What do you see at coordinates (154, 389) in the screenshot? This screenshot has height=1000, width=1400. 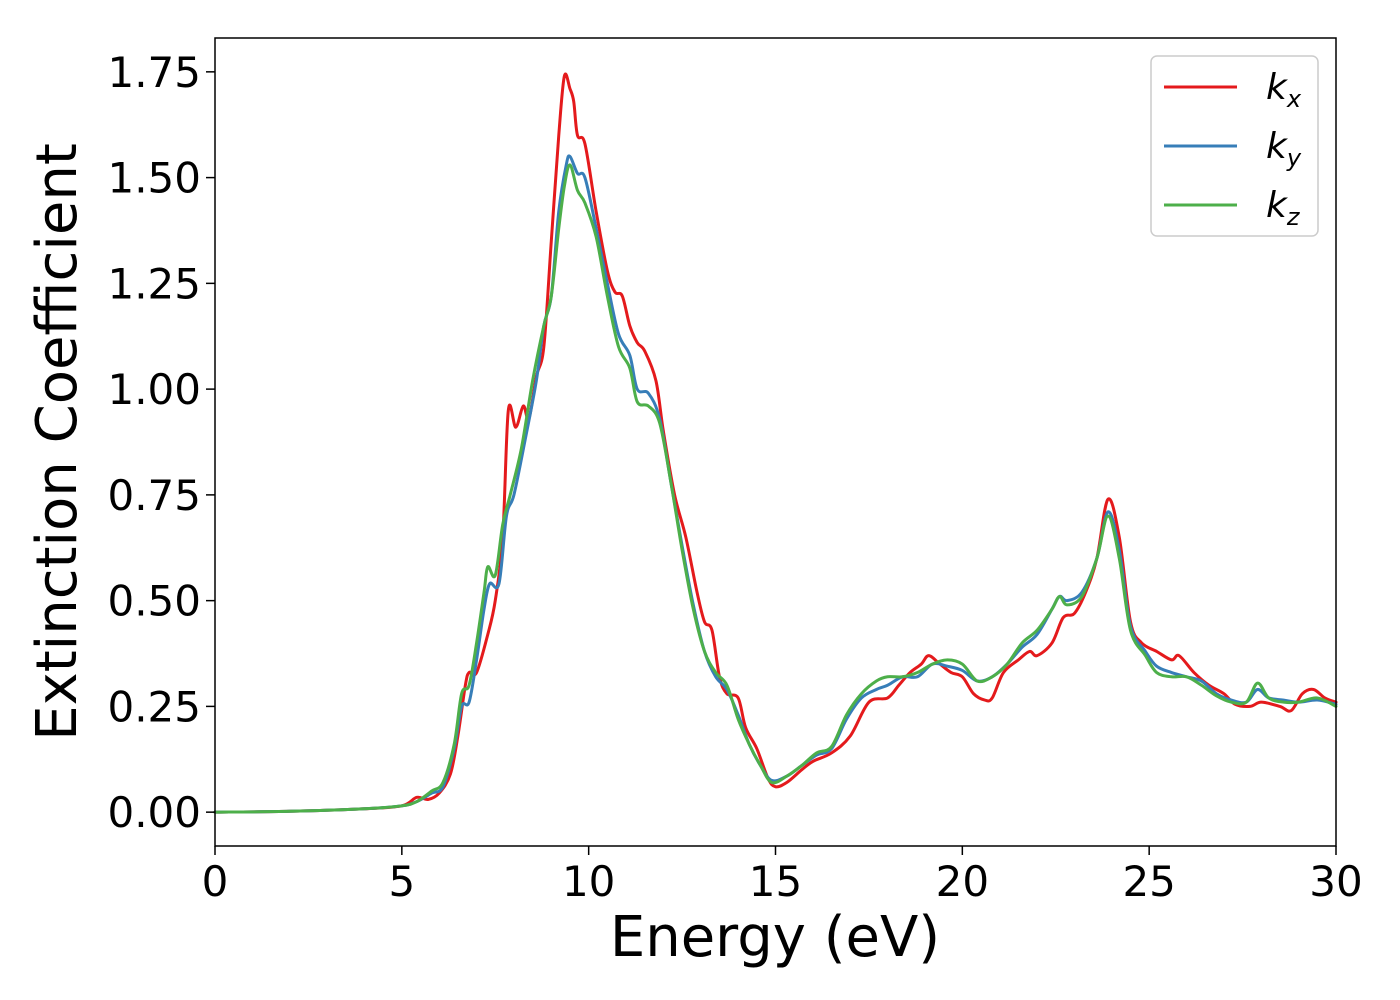 I see `y-tick-label: 1.00` at bounding box center [154, 389].